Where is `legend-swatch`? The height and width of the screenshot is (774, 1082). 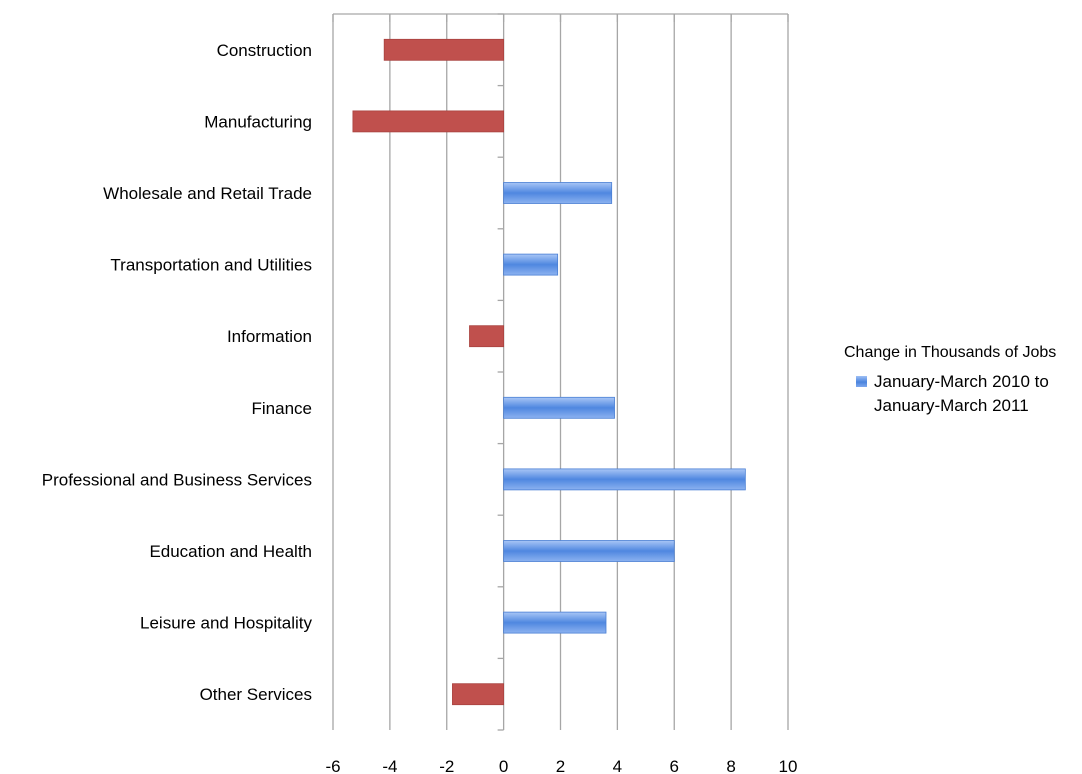
legend-swatch is located at coordinates (861, 381).